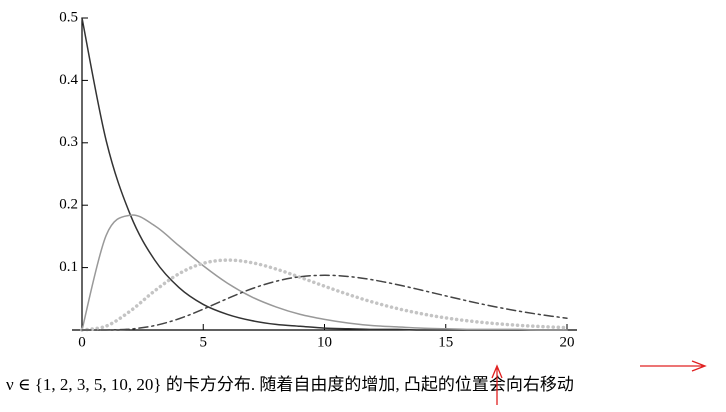  Describe the element at coordinates (68, 17) in the screenshot. I see `y-tick-label: 0.5` at that location.